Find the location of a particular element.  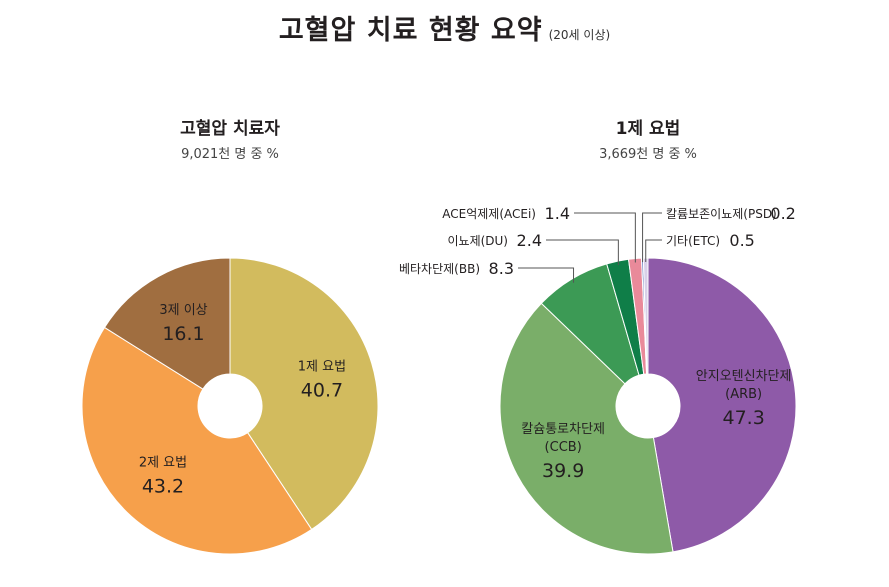

chart2-slice-label-0: 안지오텐신차단제 is located at coordinates (744, 376).